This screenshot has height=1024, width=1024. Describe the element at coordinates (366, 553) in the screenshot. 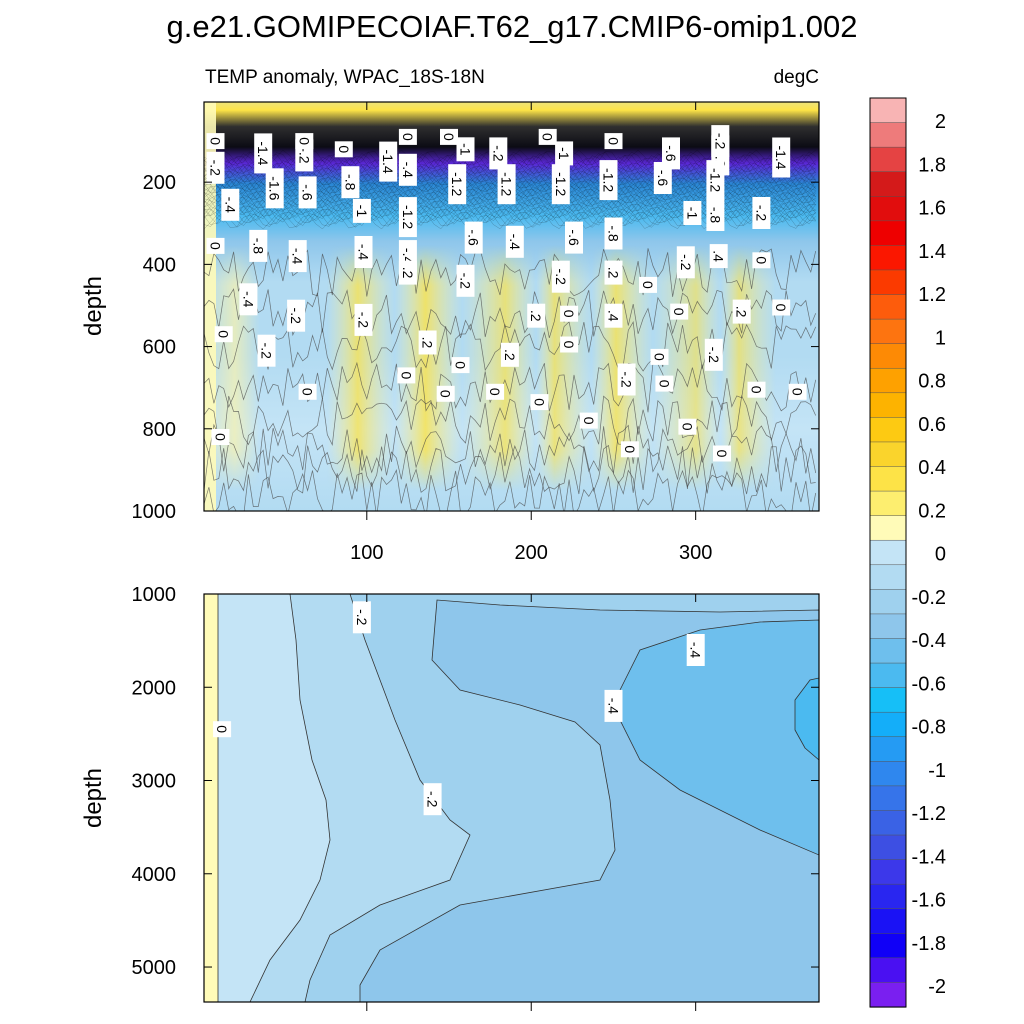

I see `x-tick-label: 100` at that location.